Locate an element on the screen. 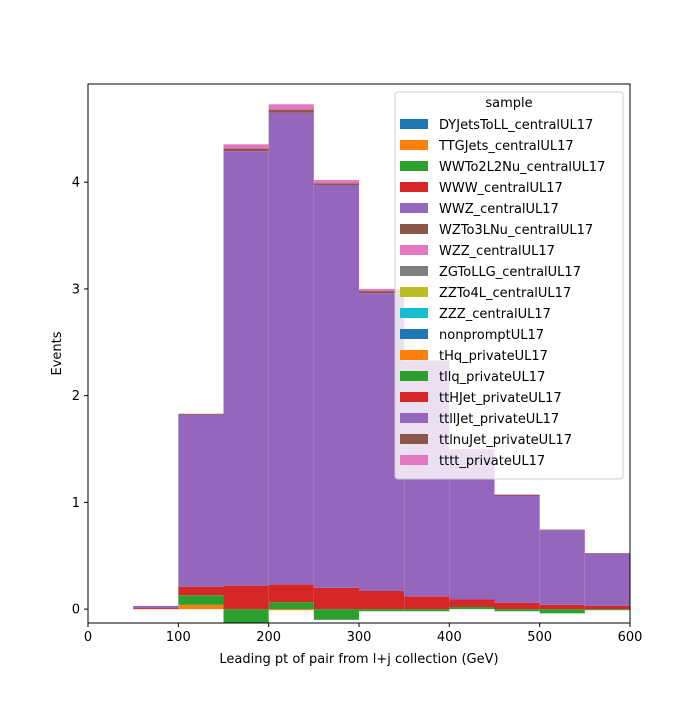 The width and height of the screenshot is (700, 705). legend-item: ttllJet_privateUL17 is located at coordinates (479, 419).